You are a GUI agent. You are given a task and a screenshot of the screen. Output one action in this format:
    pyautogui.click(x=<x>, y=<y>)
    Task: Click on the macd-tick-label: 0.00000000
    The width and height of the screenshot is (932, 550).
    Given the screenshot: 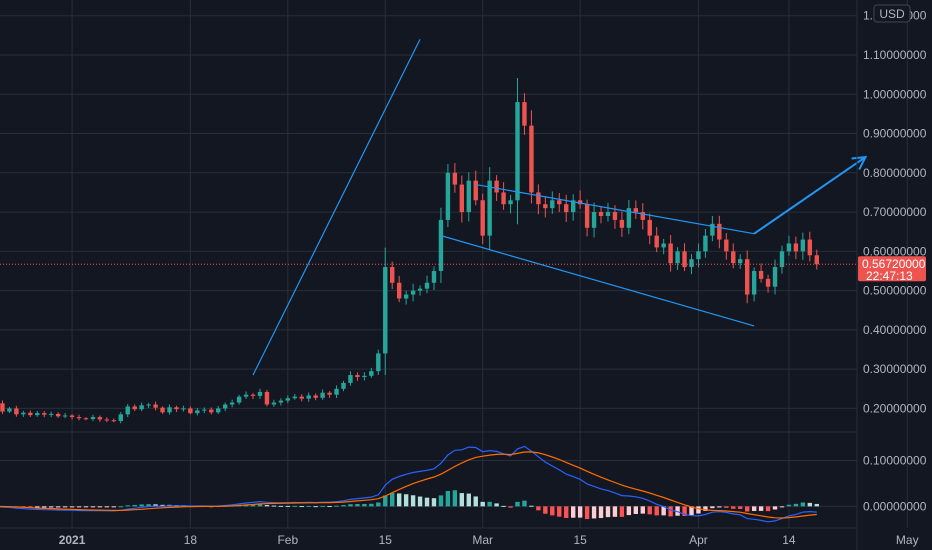 What is the action you would take?
    pyautogui.click(x=895, y=506)
    